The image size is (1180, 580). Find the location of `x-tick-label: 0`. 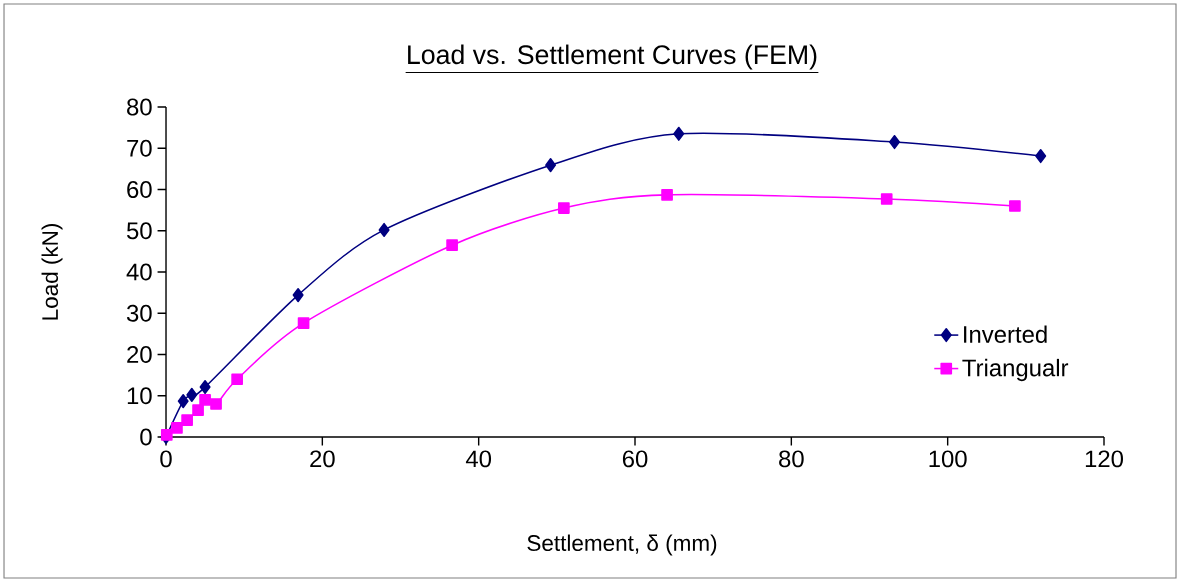

x-tick-label: 0 is located at coordinates (166, 459).